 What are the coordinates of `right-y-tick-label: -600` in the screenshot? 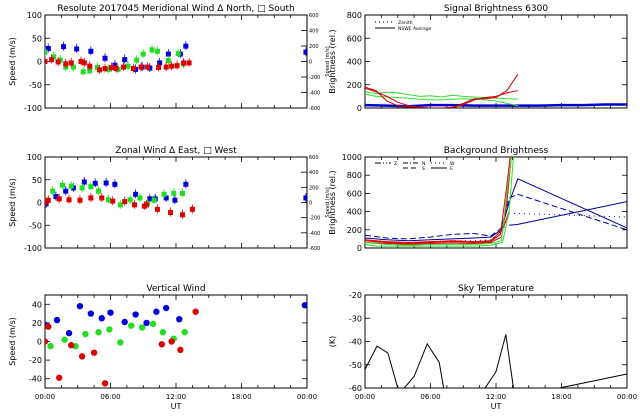 It's located at (314, 249).